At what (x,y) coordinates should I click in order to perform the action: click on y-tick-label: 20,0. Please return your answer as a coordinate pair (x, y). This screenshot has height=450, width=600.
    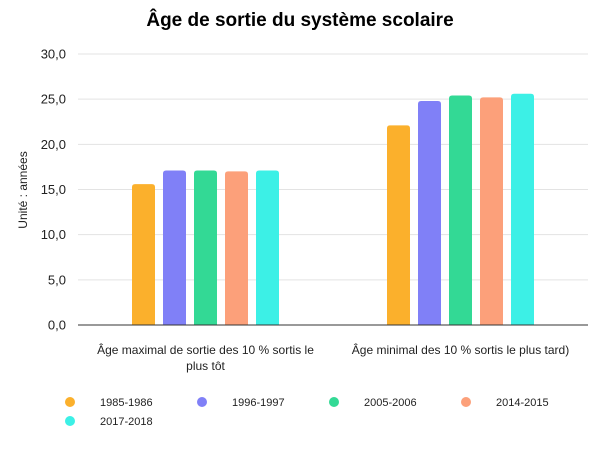
    Looking at the image, I should click on (53, 144).